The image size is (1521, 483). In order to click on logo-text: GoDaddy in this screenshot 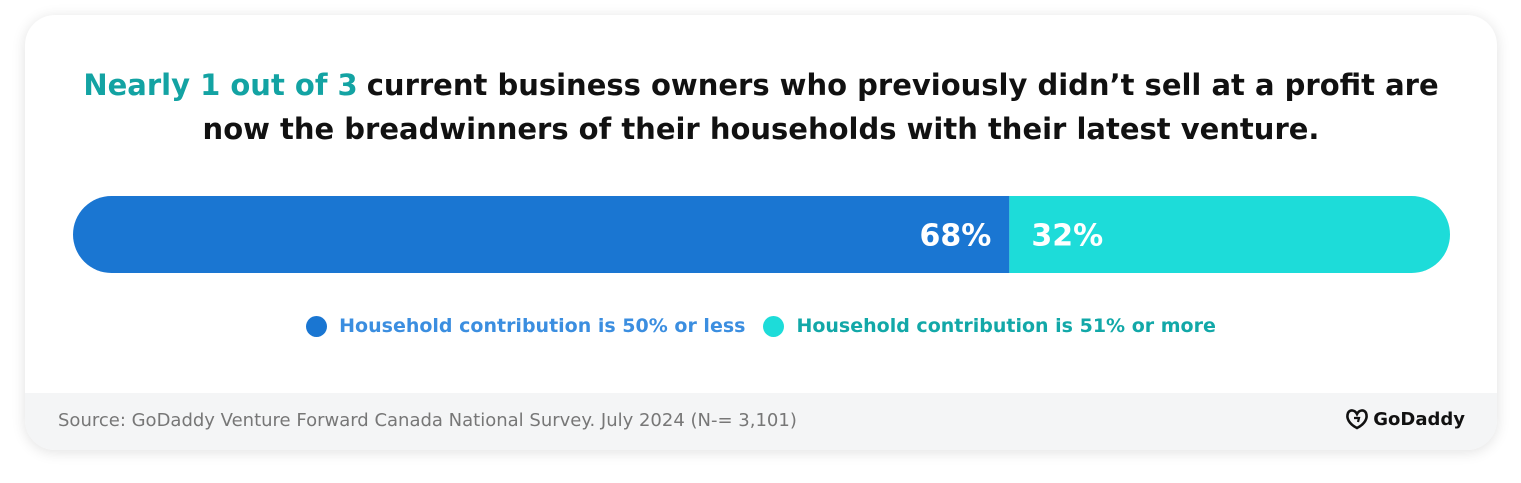, I will do `click(1419, 419)`.